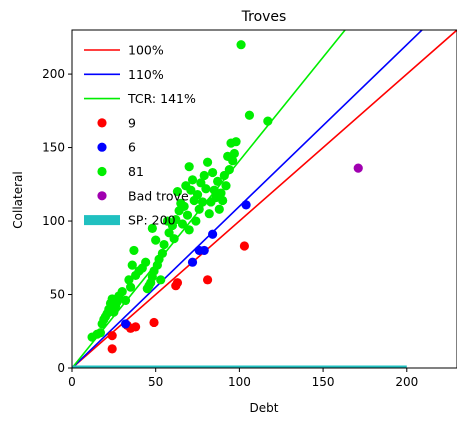  What do you see at coordinates (18, 199) in the screenshot?
I see `y-axis-label: Collateral` at bounding box center [18, 199].